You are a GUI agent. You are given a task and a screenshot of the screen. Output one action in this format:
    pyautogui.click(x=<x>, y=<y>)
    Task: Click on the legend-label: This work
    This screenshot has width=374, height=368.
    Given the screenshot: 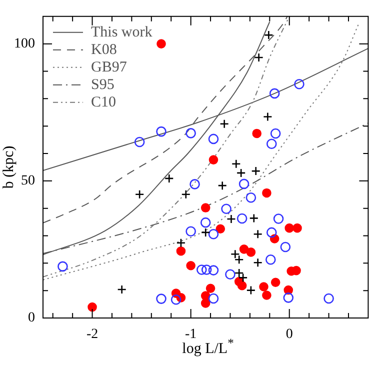 What is the action you would take?
    pyautogui.click(x=122, y=32)
    